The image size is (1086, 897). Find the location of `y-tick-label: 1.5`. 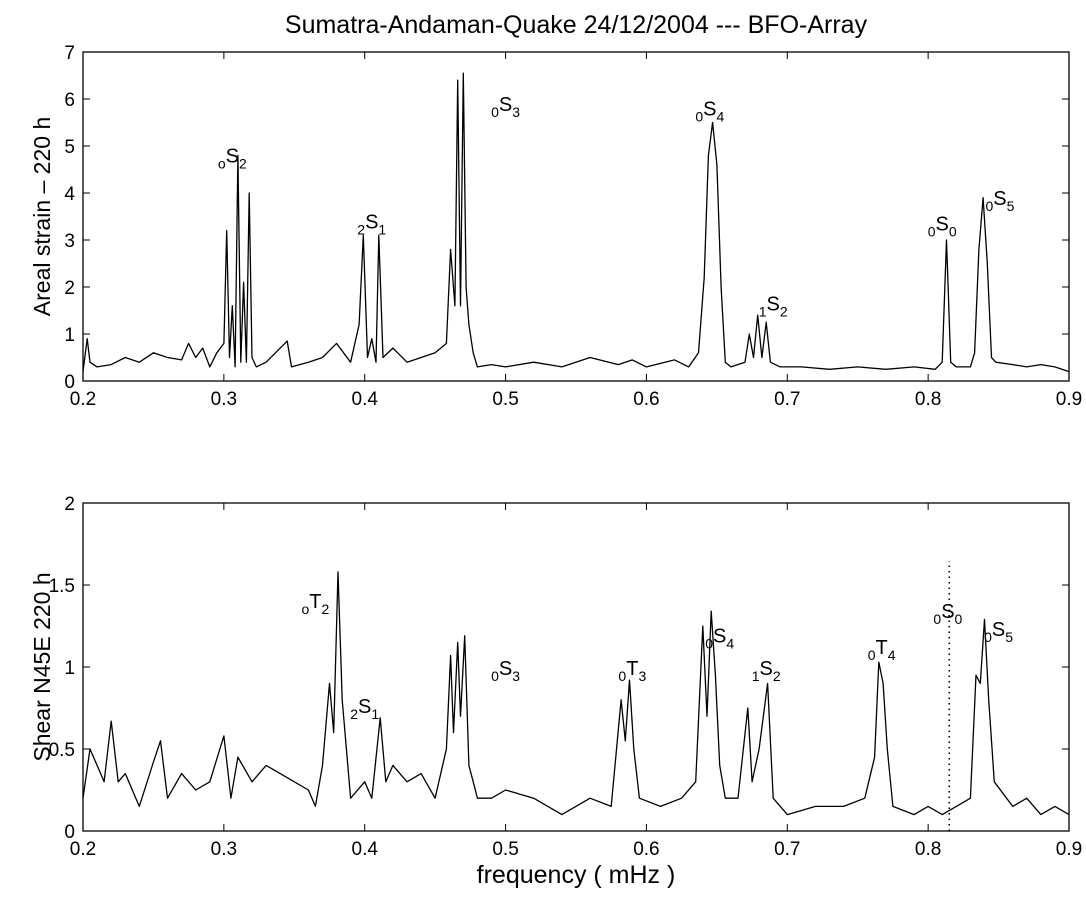

y-tick-label: 1.5 is located at coordinates (62, 586).